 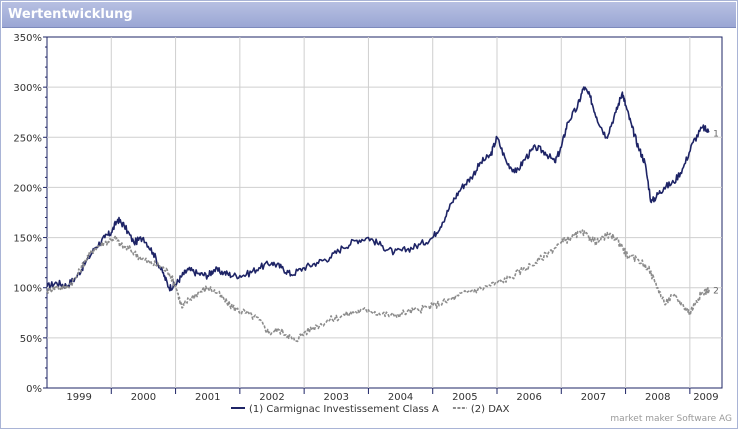 I want to click on legend-label-2: (2) DAX, so click(x=490, y=409).